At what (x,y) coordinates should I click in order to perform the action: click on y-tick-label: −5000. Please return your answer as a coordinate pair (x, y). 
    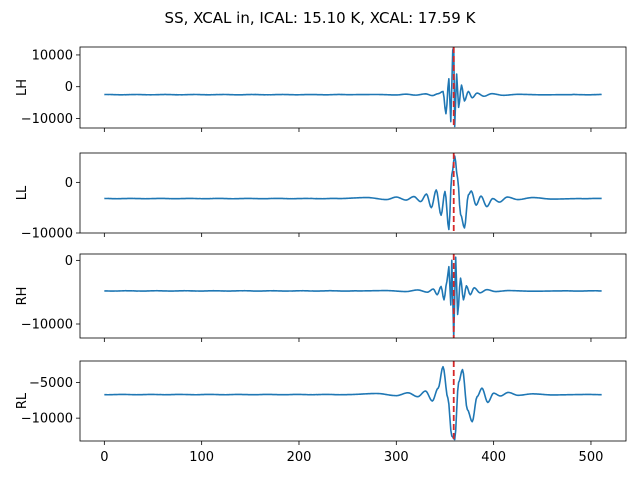
    Looking at the image, I should click on (51, 383).